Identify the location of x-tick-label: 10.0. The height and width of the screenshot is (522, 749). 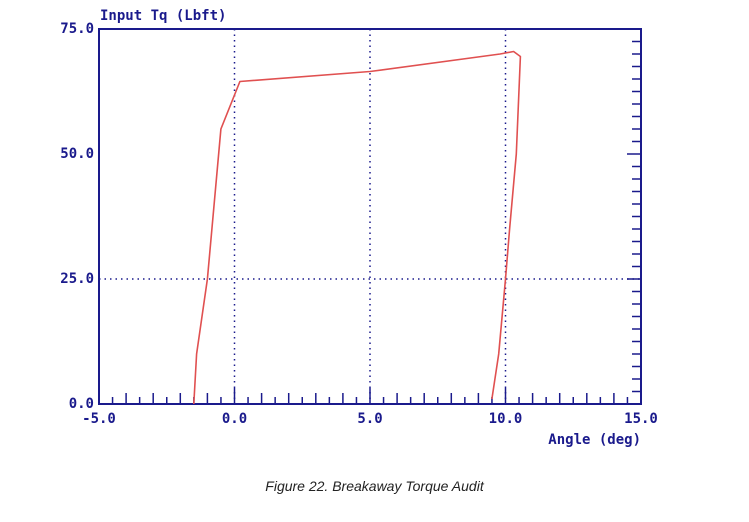
(506, 419).